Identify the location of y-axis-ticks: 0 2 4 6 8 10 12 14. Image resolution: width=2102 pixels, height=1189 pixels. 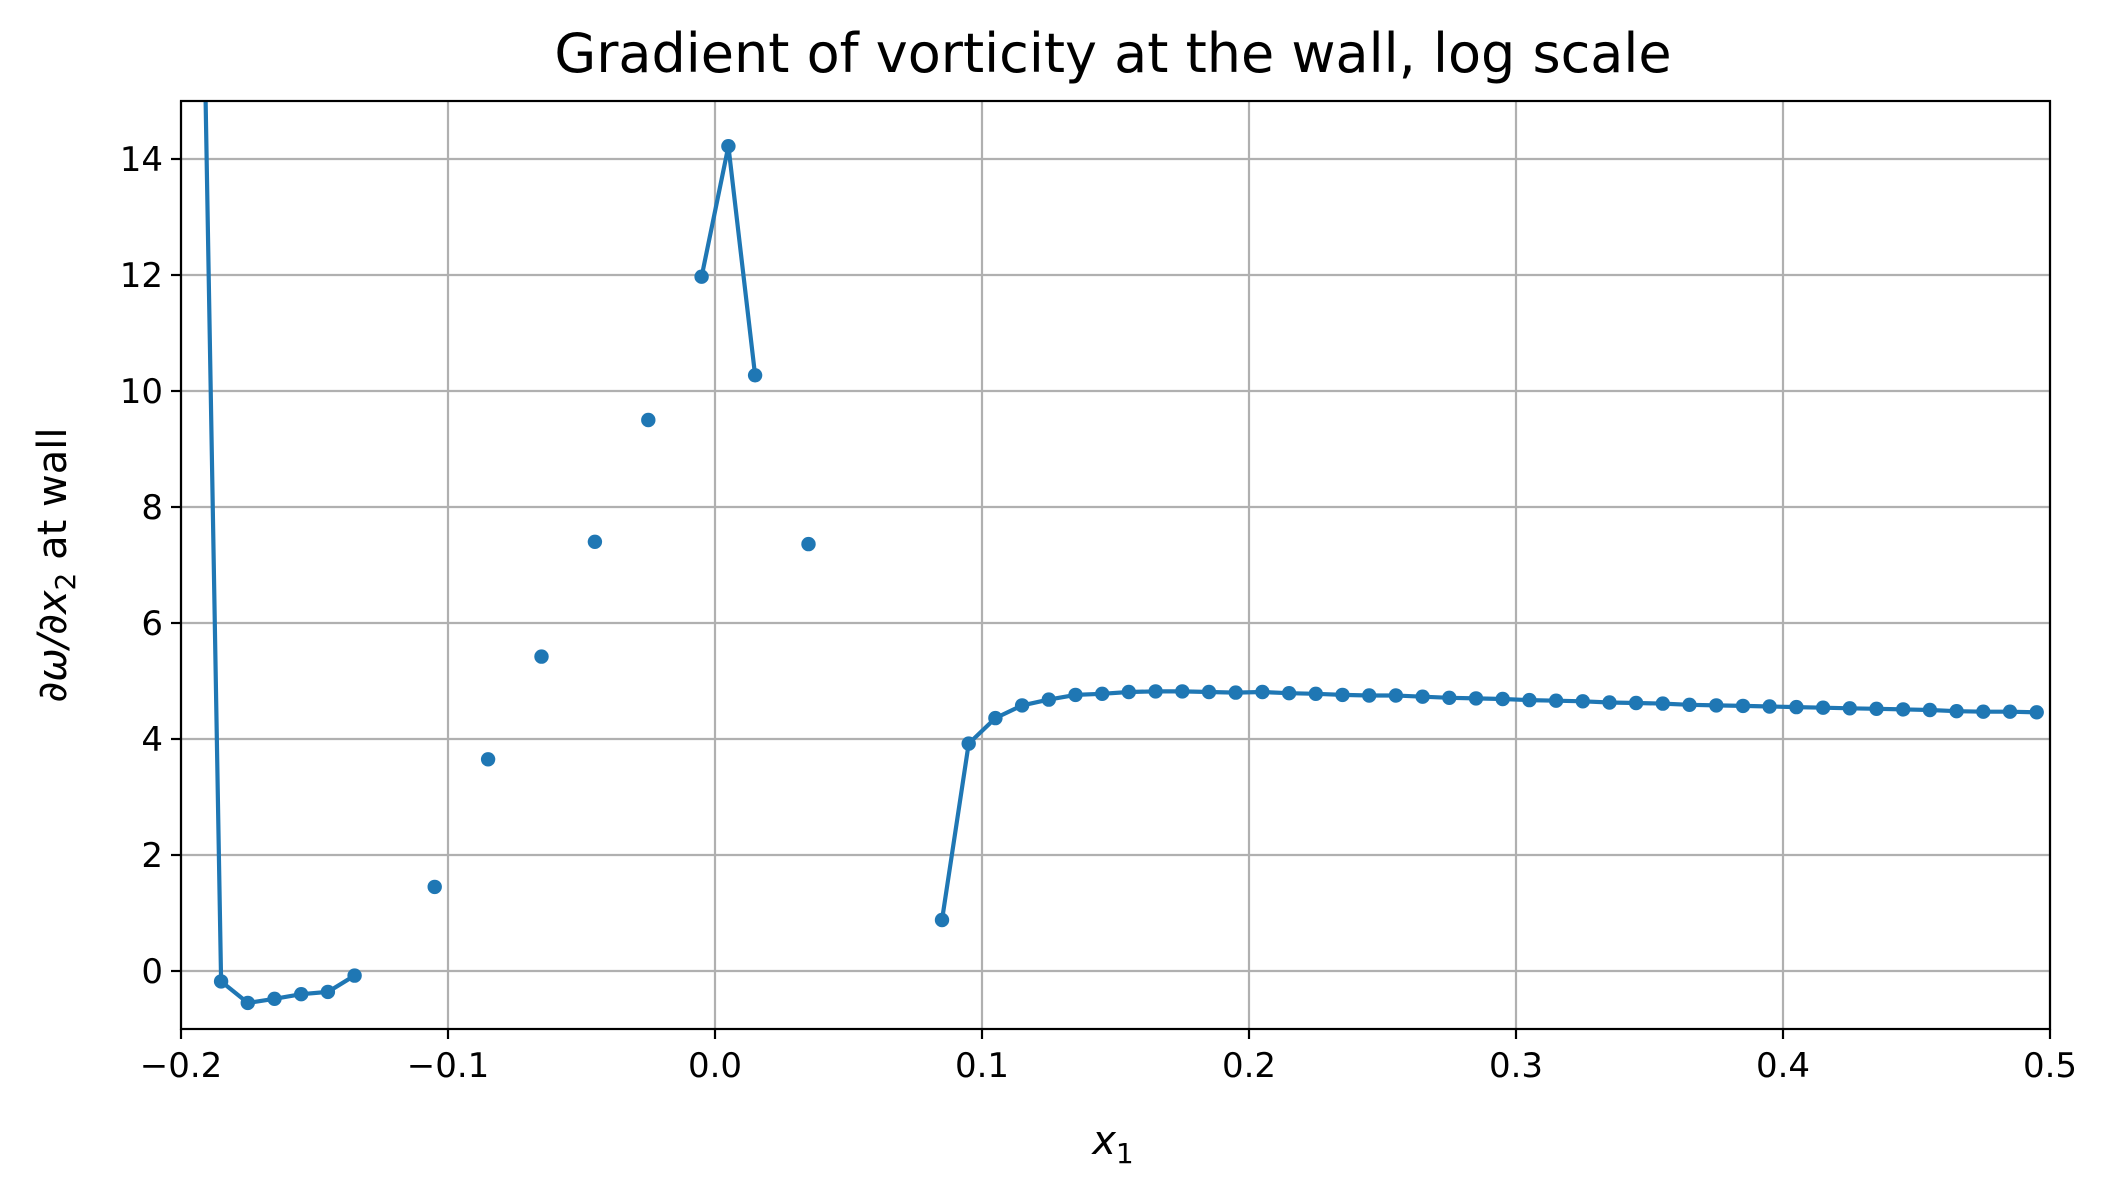
(150, 566).